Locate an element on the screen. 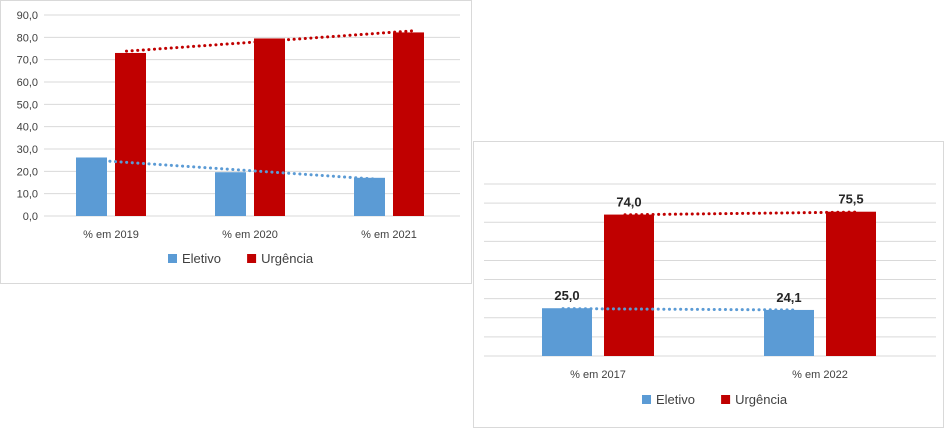 Image resolution: width=945 pixels, height=430 pixels. y-tick-label: 10,0 is located at coordinates (27, 195).